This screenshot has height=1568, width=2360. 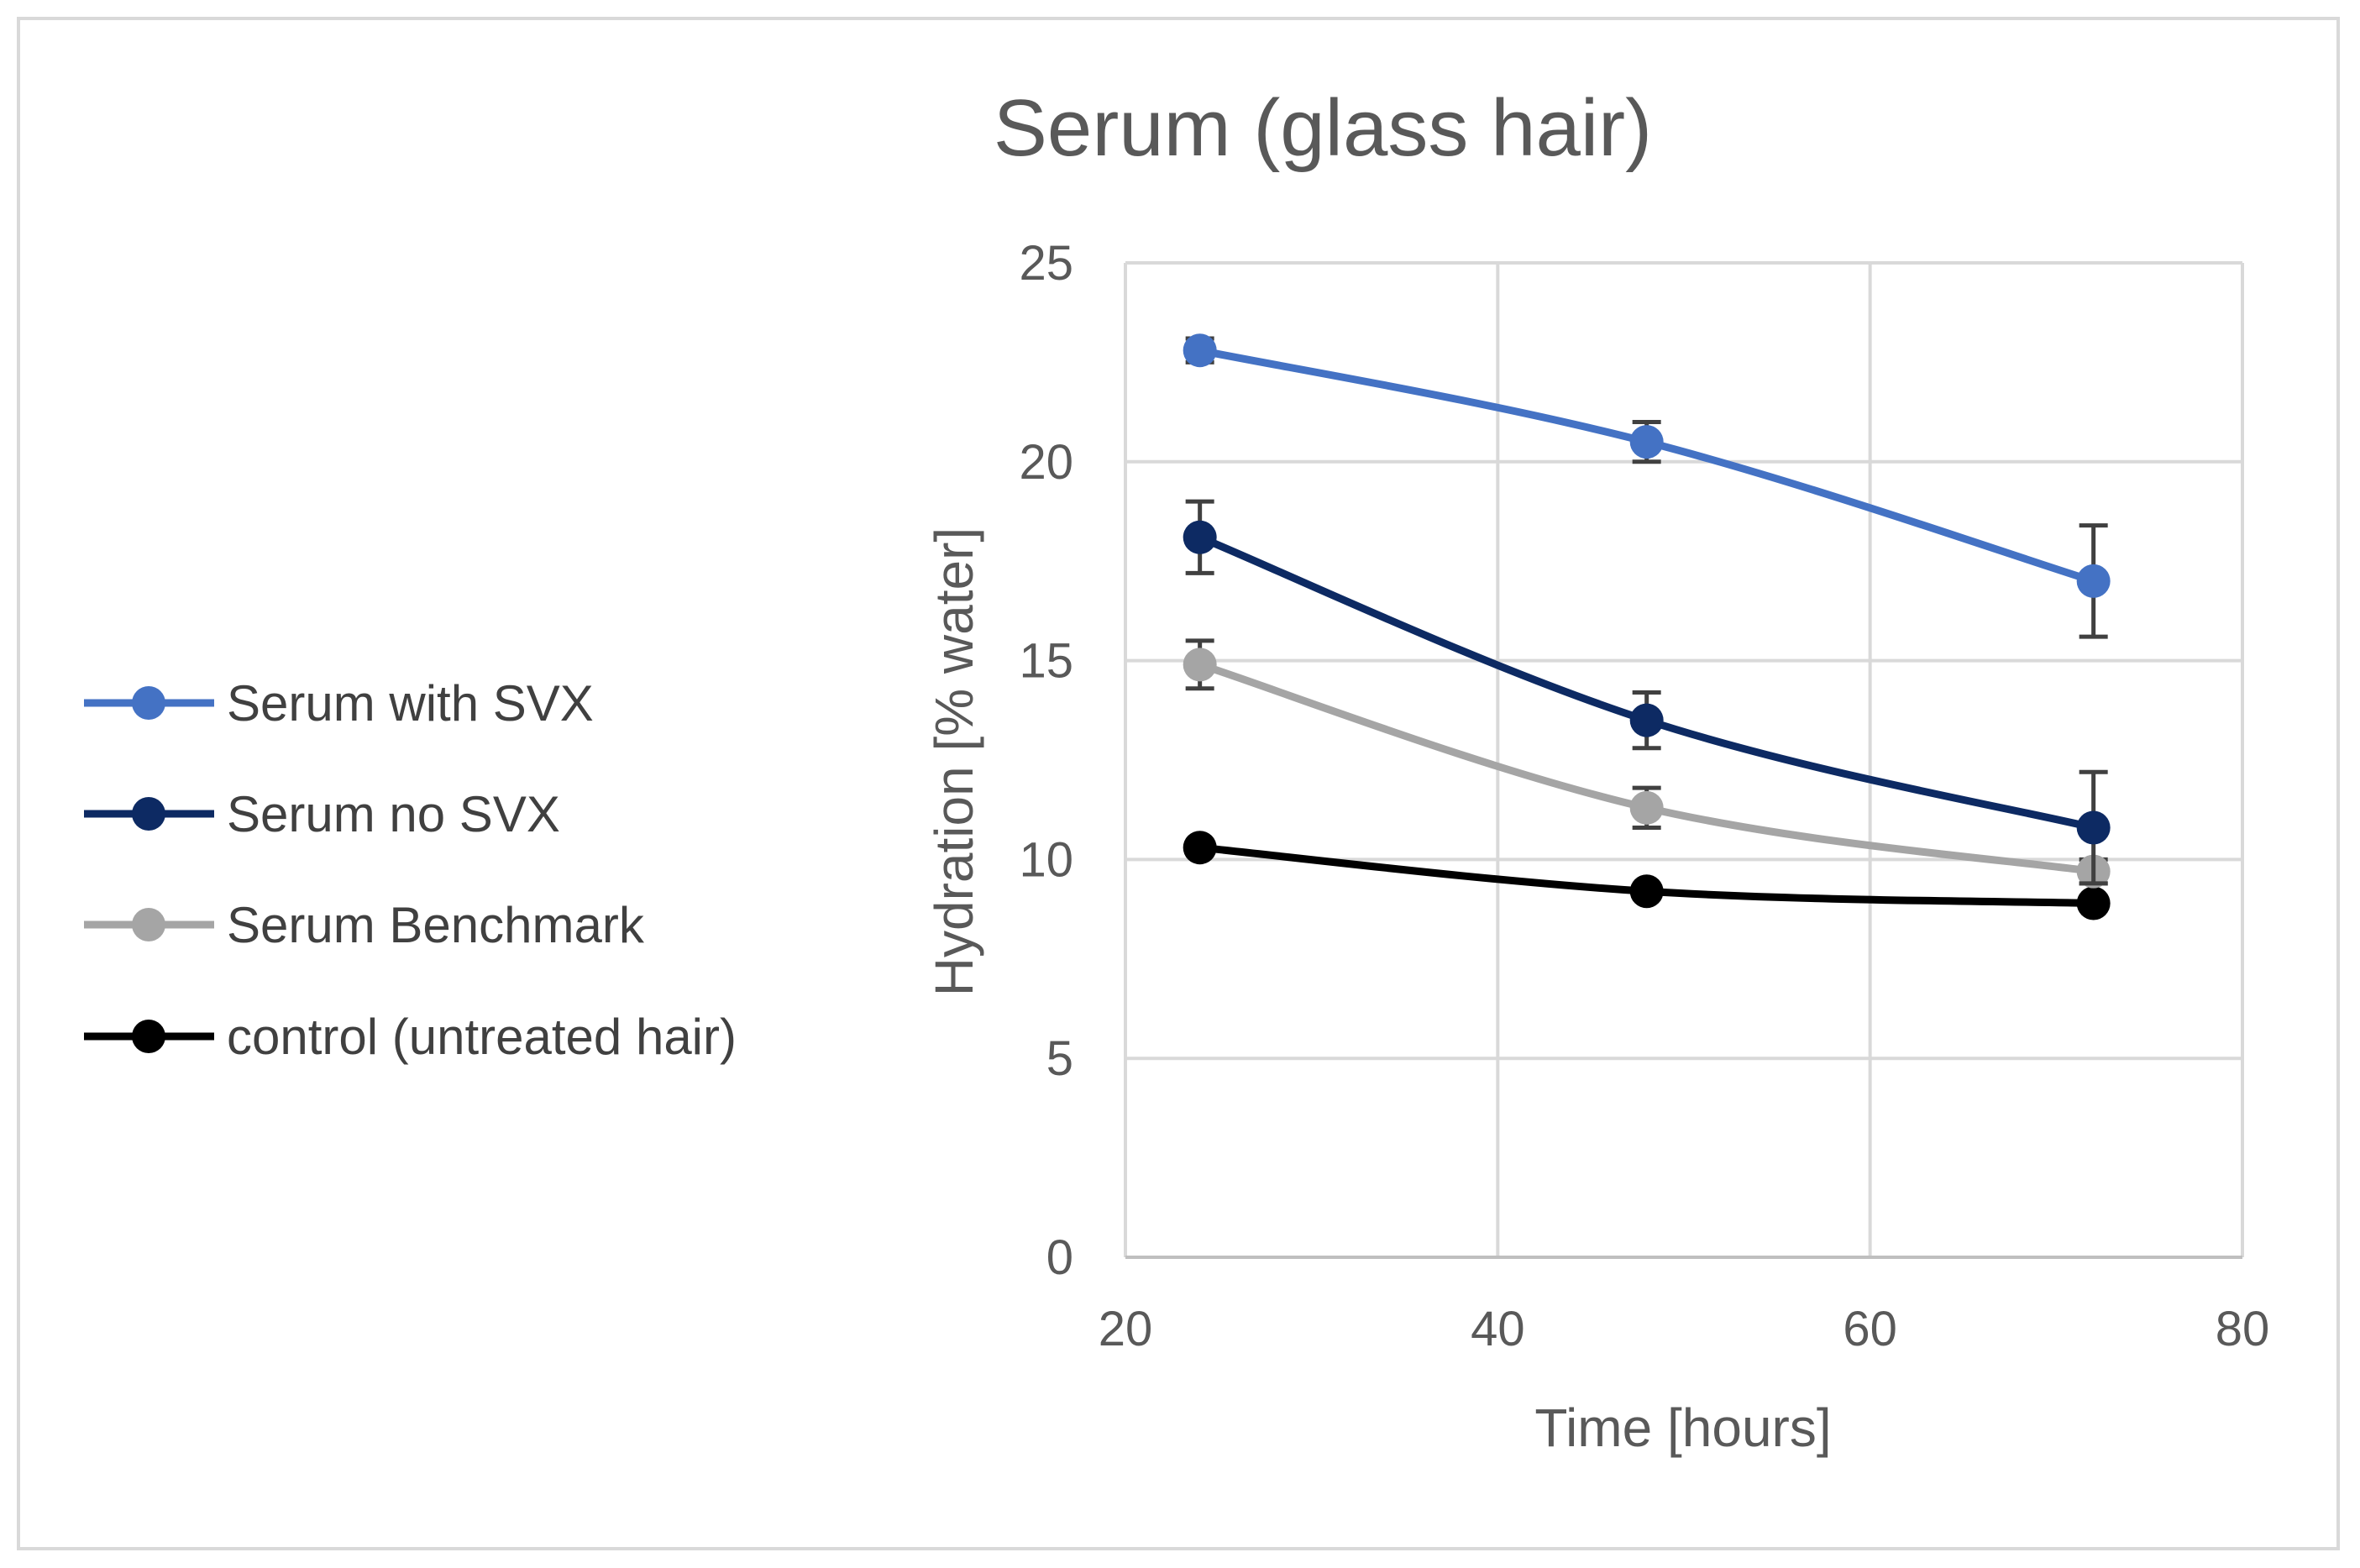 I want to click on legend-item: Serum Benchmark, so click(x=364, y=925).